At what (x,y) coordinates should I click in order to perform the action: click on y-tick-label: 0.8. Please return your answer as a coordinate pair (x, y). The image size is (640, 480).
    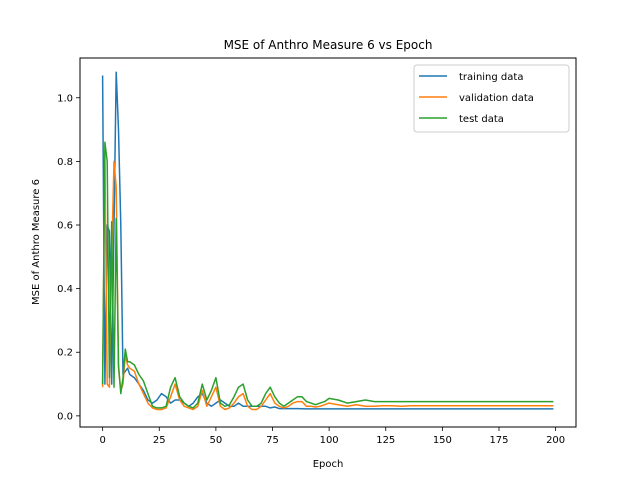
    Looking at the image, I should click on (65, 162).